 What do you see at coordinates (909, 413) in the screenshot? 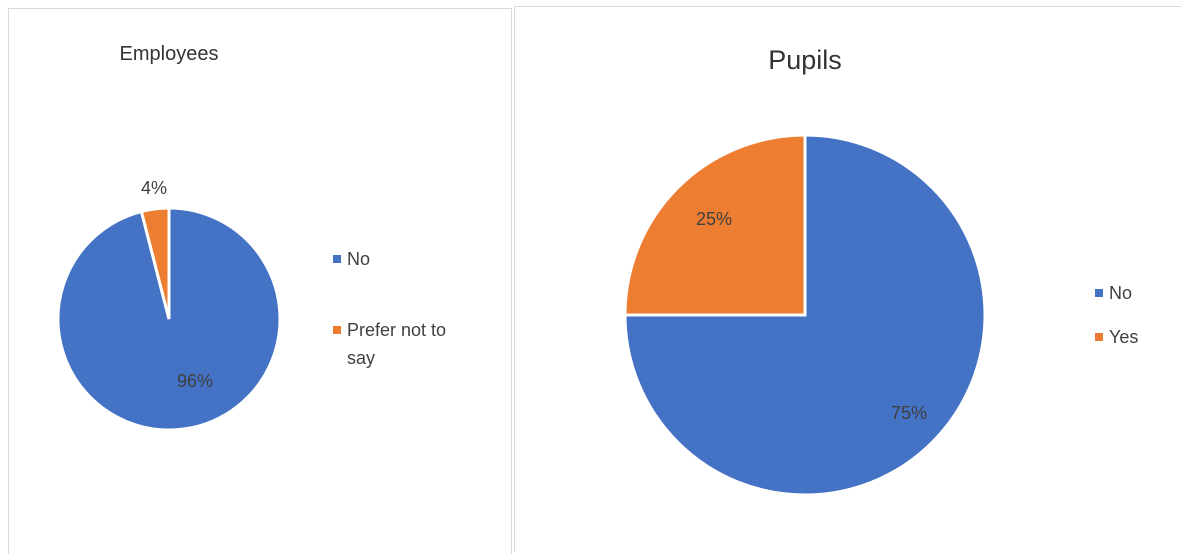
I see `pupils-data-label-no: 75%` at bounding box center [909, 413].